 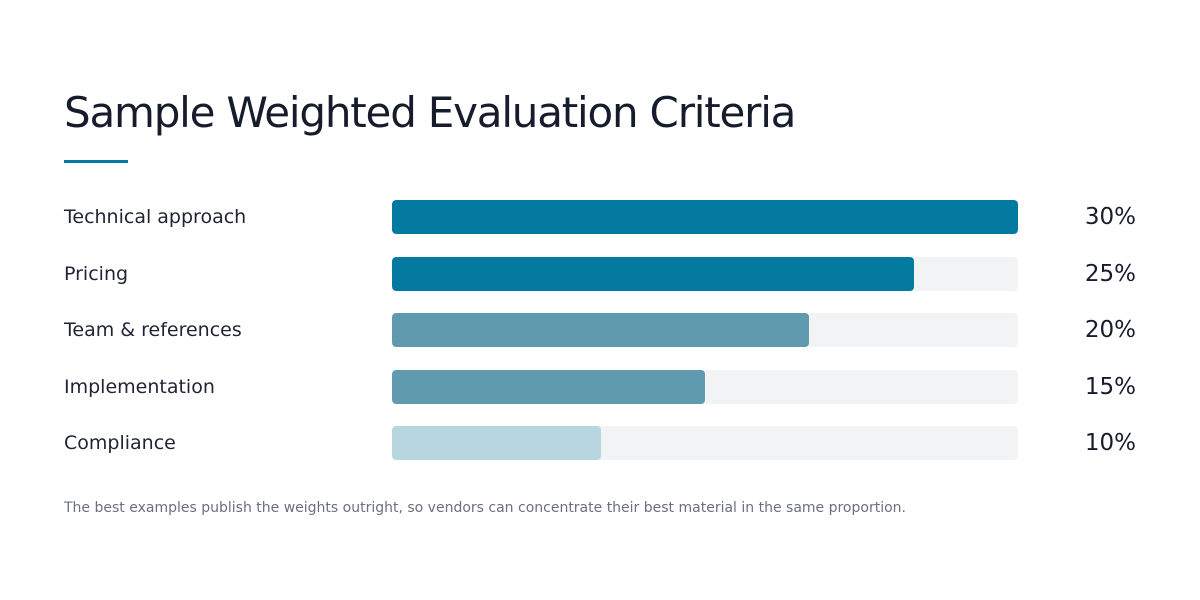 I want to click on criteria-label: Technical approach, so click(x=155, y=217).